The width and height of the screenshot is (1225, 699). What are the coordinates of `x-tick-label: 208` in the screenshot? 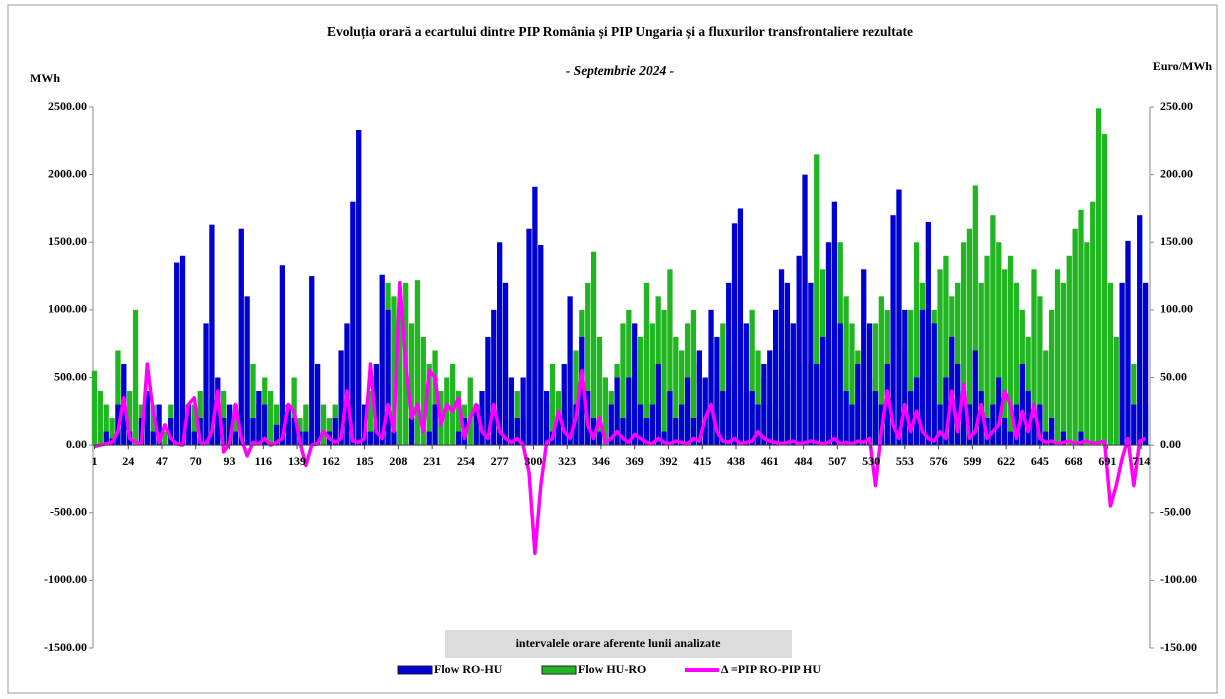 It's located at (398, 461).